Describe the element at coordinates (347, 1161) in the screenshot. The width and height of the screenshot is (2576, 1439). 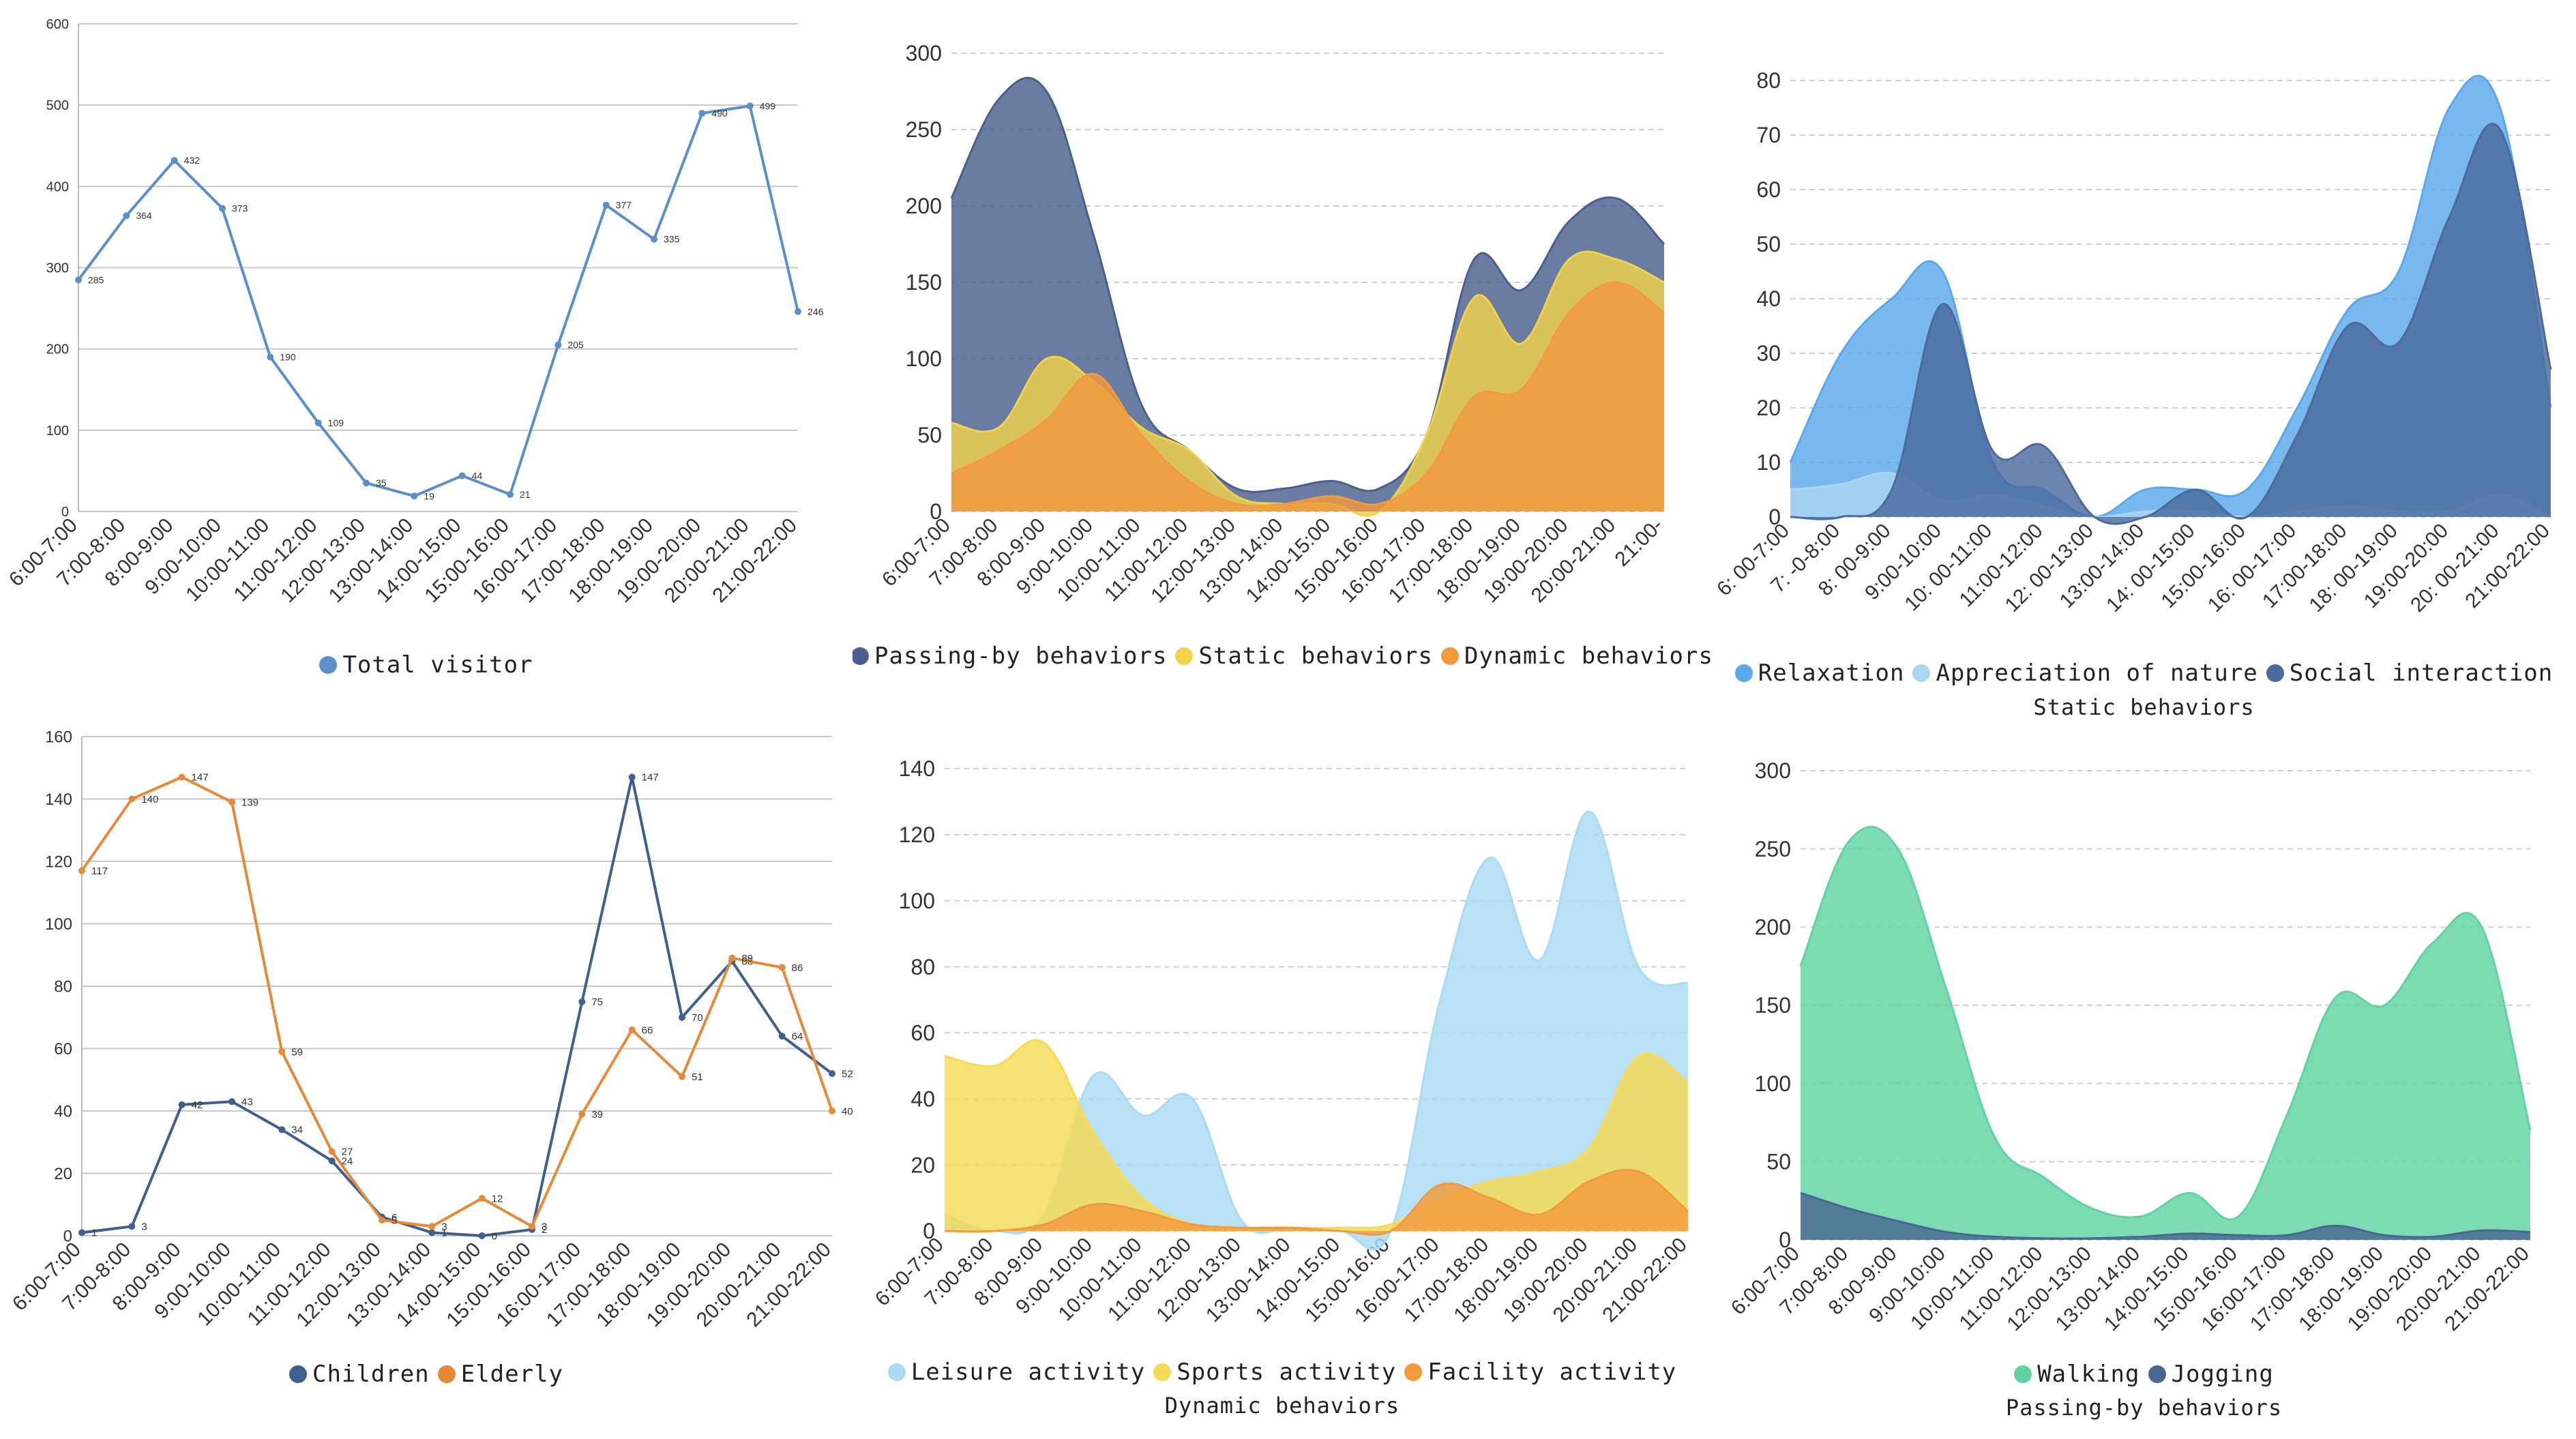
I see `data-label: 24` at that location.